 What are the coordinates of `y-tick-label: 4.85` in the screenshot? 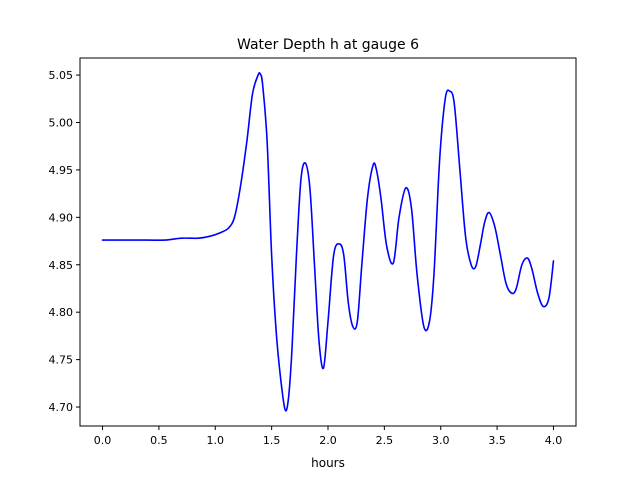 It's located at (61, 265).